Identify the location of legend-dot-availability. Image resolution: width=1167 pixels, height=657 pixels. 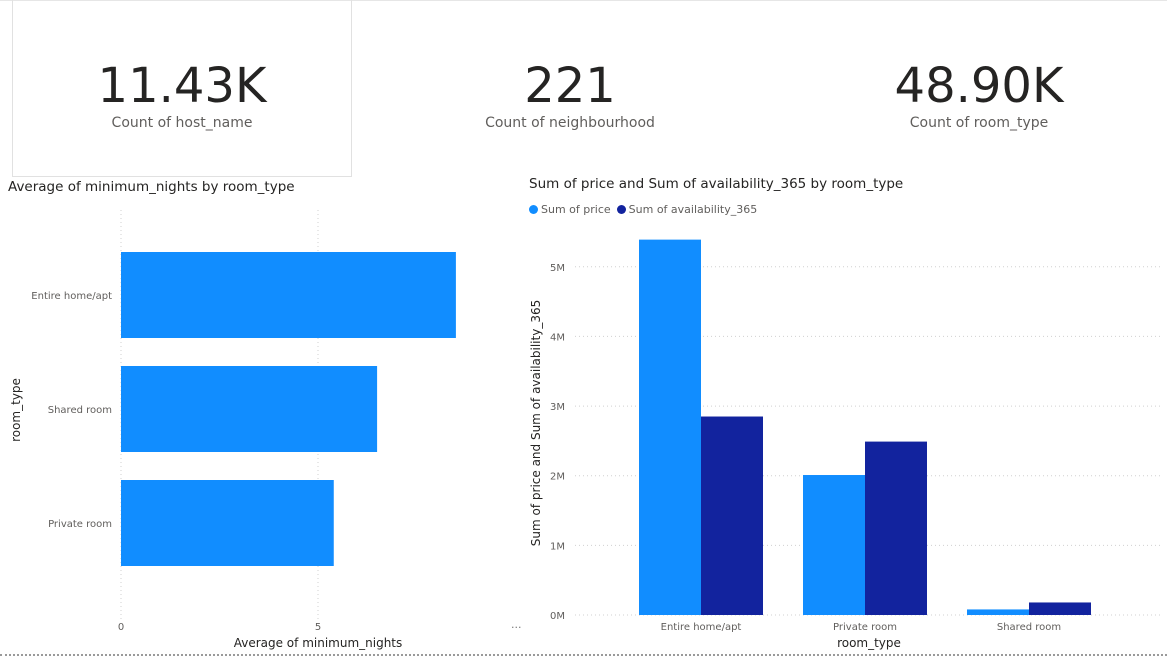
(621, 209).